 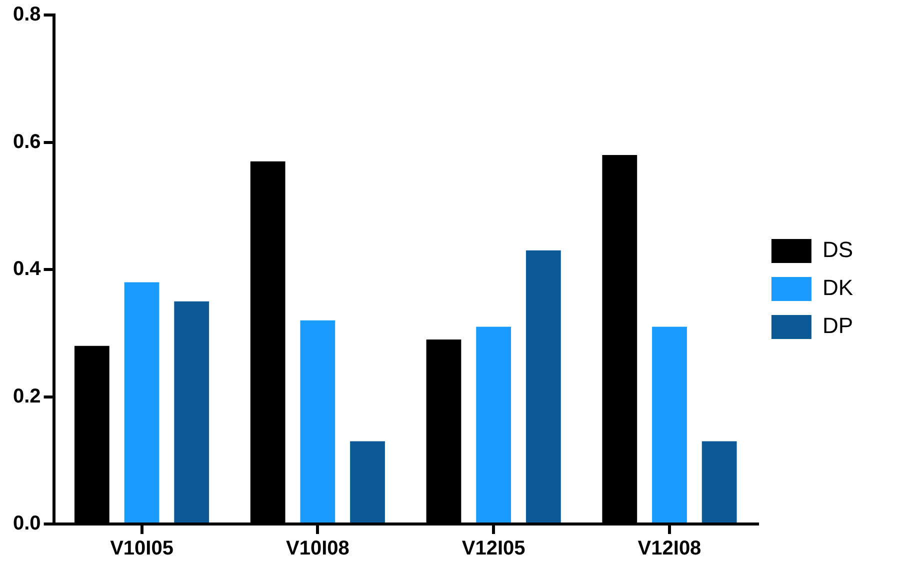 What do you see at coordinates (142, 549) in the screenshot?
I see `x-tick-label: V10I05` at bounding box center [142, 549].